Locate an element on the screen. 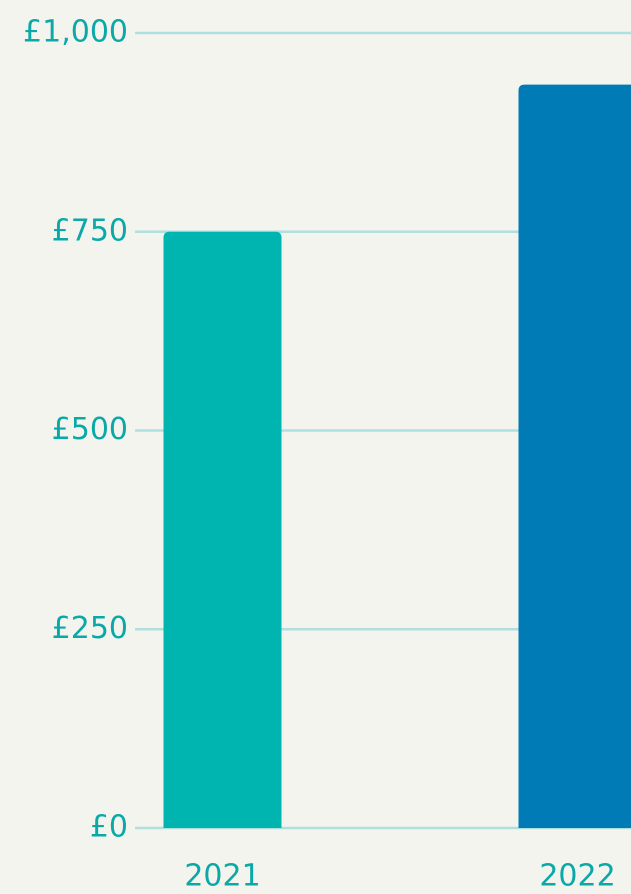 Image resolution: width=631 pixels, height=894 pixels. y-tick-label: £250 is located at coordinates (90, 628).